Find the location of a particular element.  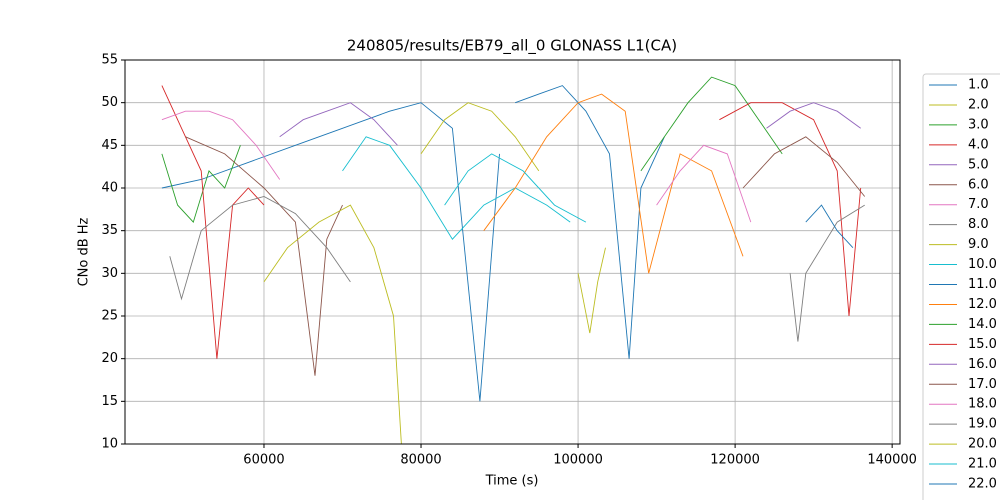

x-tick-label: 60000 is located at coordinates (263, 460).